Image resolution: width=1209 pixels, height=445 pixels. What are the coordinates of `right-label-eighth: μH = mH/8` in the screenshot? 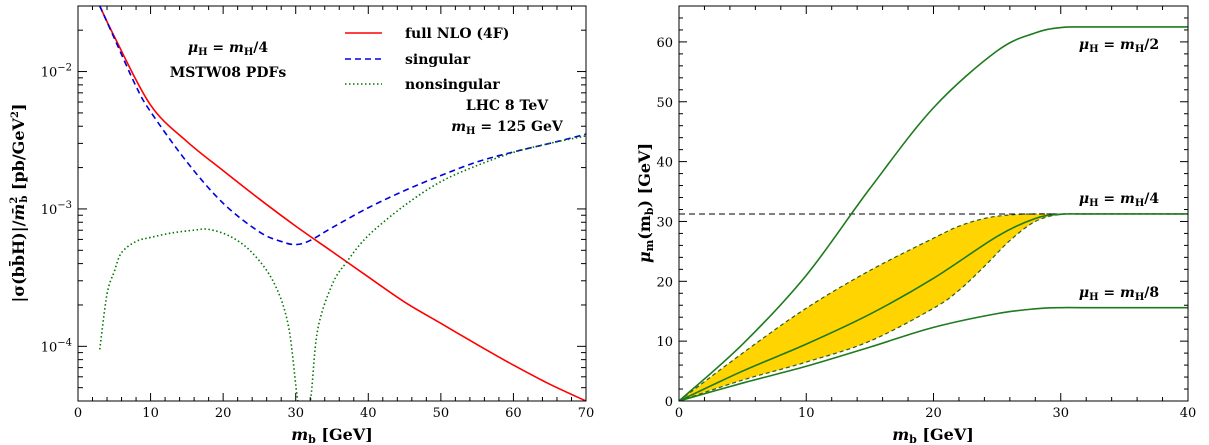 It's located at (1119, 294).